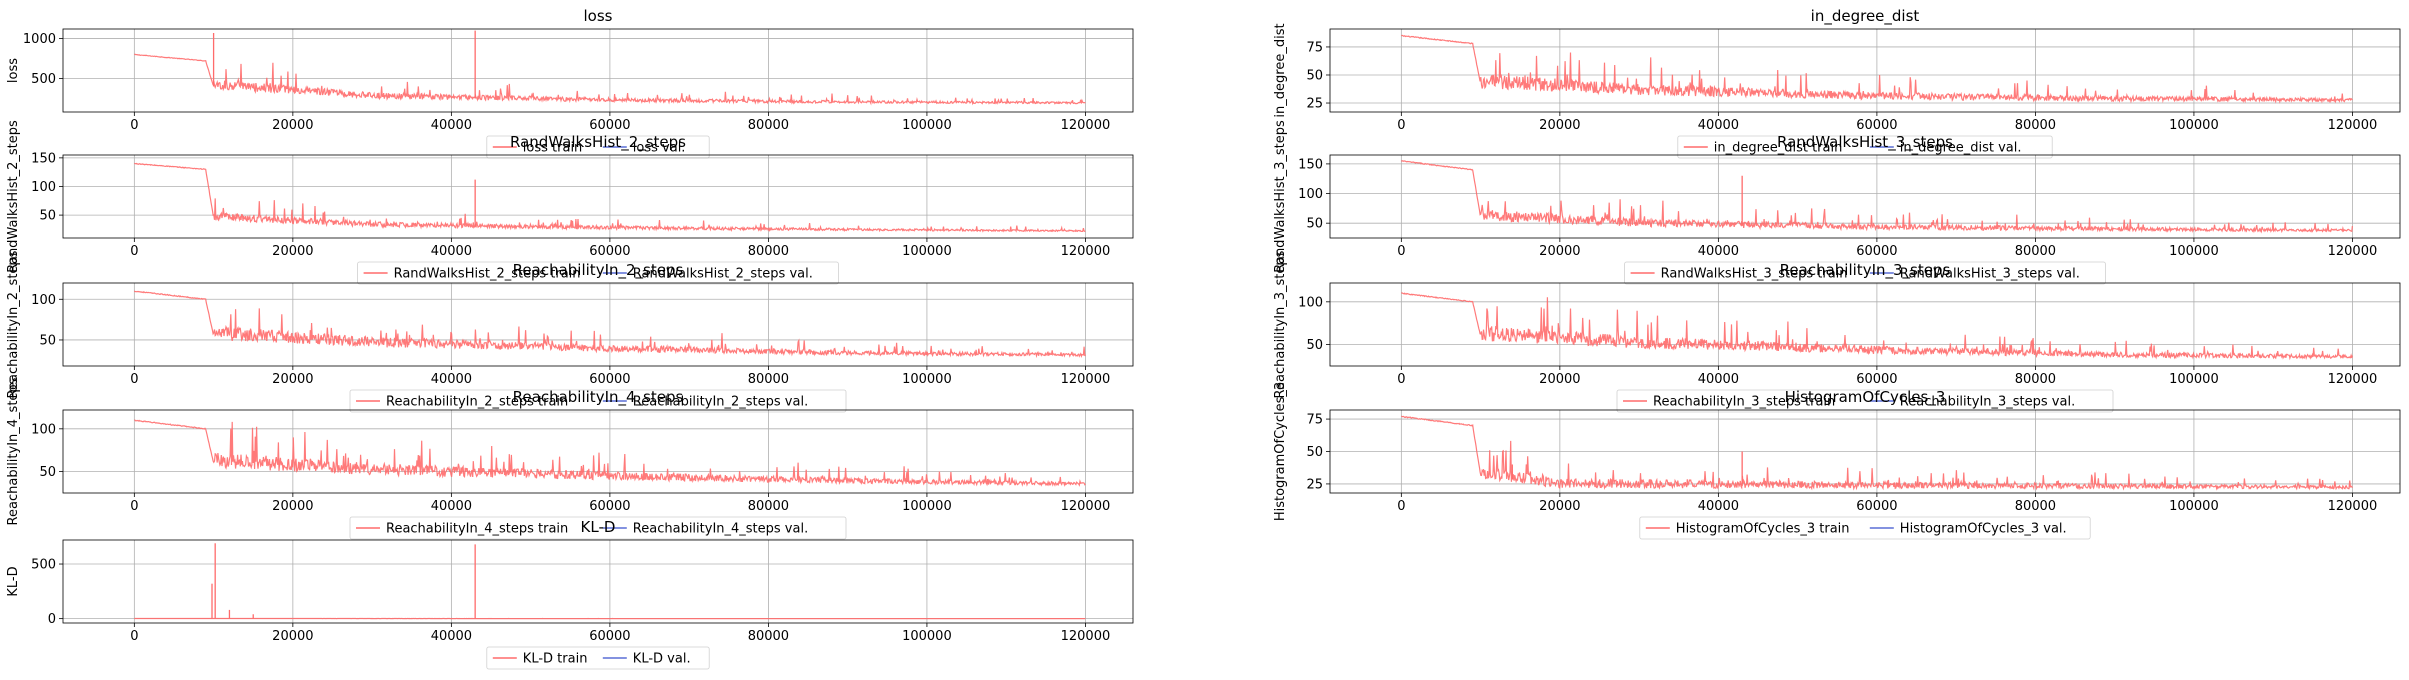 The width and height of the screenshot is (2409, 680). What do you see at coordinates (39, 39) in the screenshot?
I see `y-tick-label: 1000` at bounding box center [39, 39].